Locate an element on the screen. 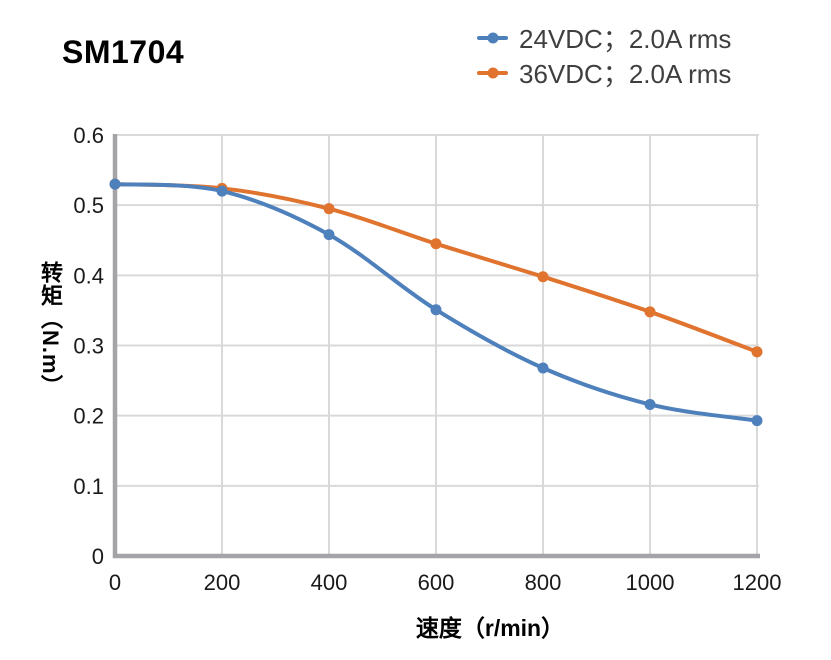  x-tick-label: 1200 is located at coordinates (757, 582).